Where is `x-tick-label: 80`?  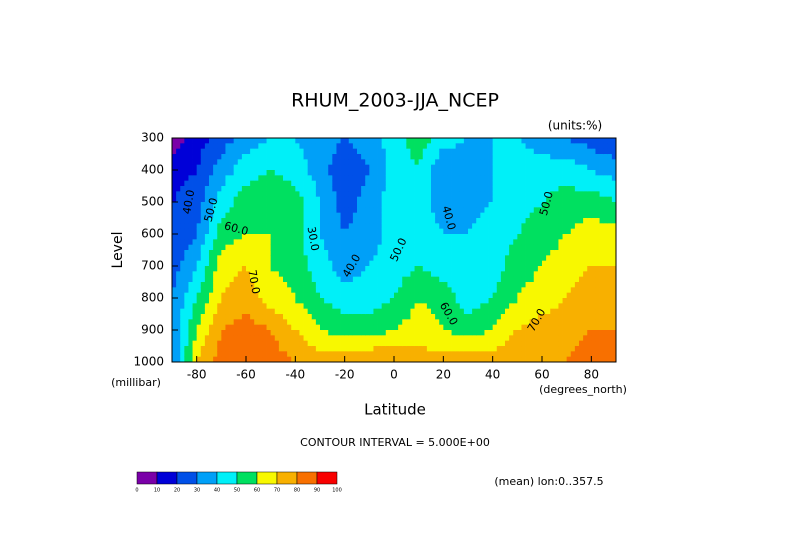 x-tick-label: 80 is located at coordinates (591, 375).